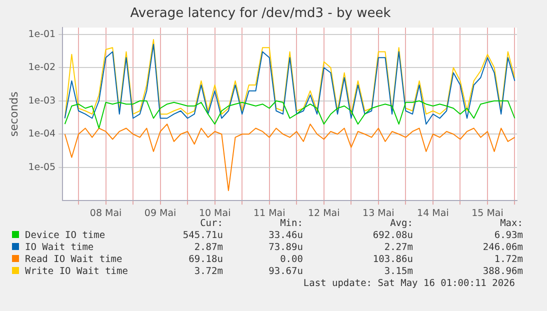 The width and height of the screenshot is (547, 311). I want to click on text: Avg:, so click(401, 224).